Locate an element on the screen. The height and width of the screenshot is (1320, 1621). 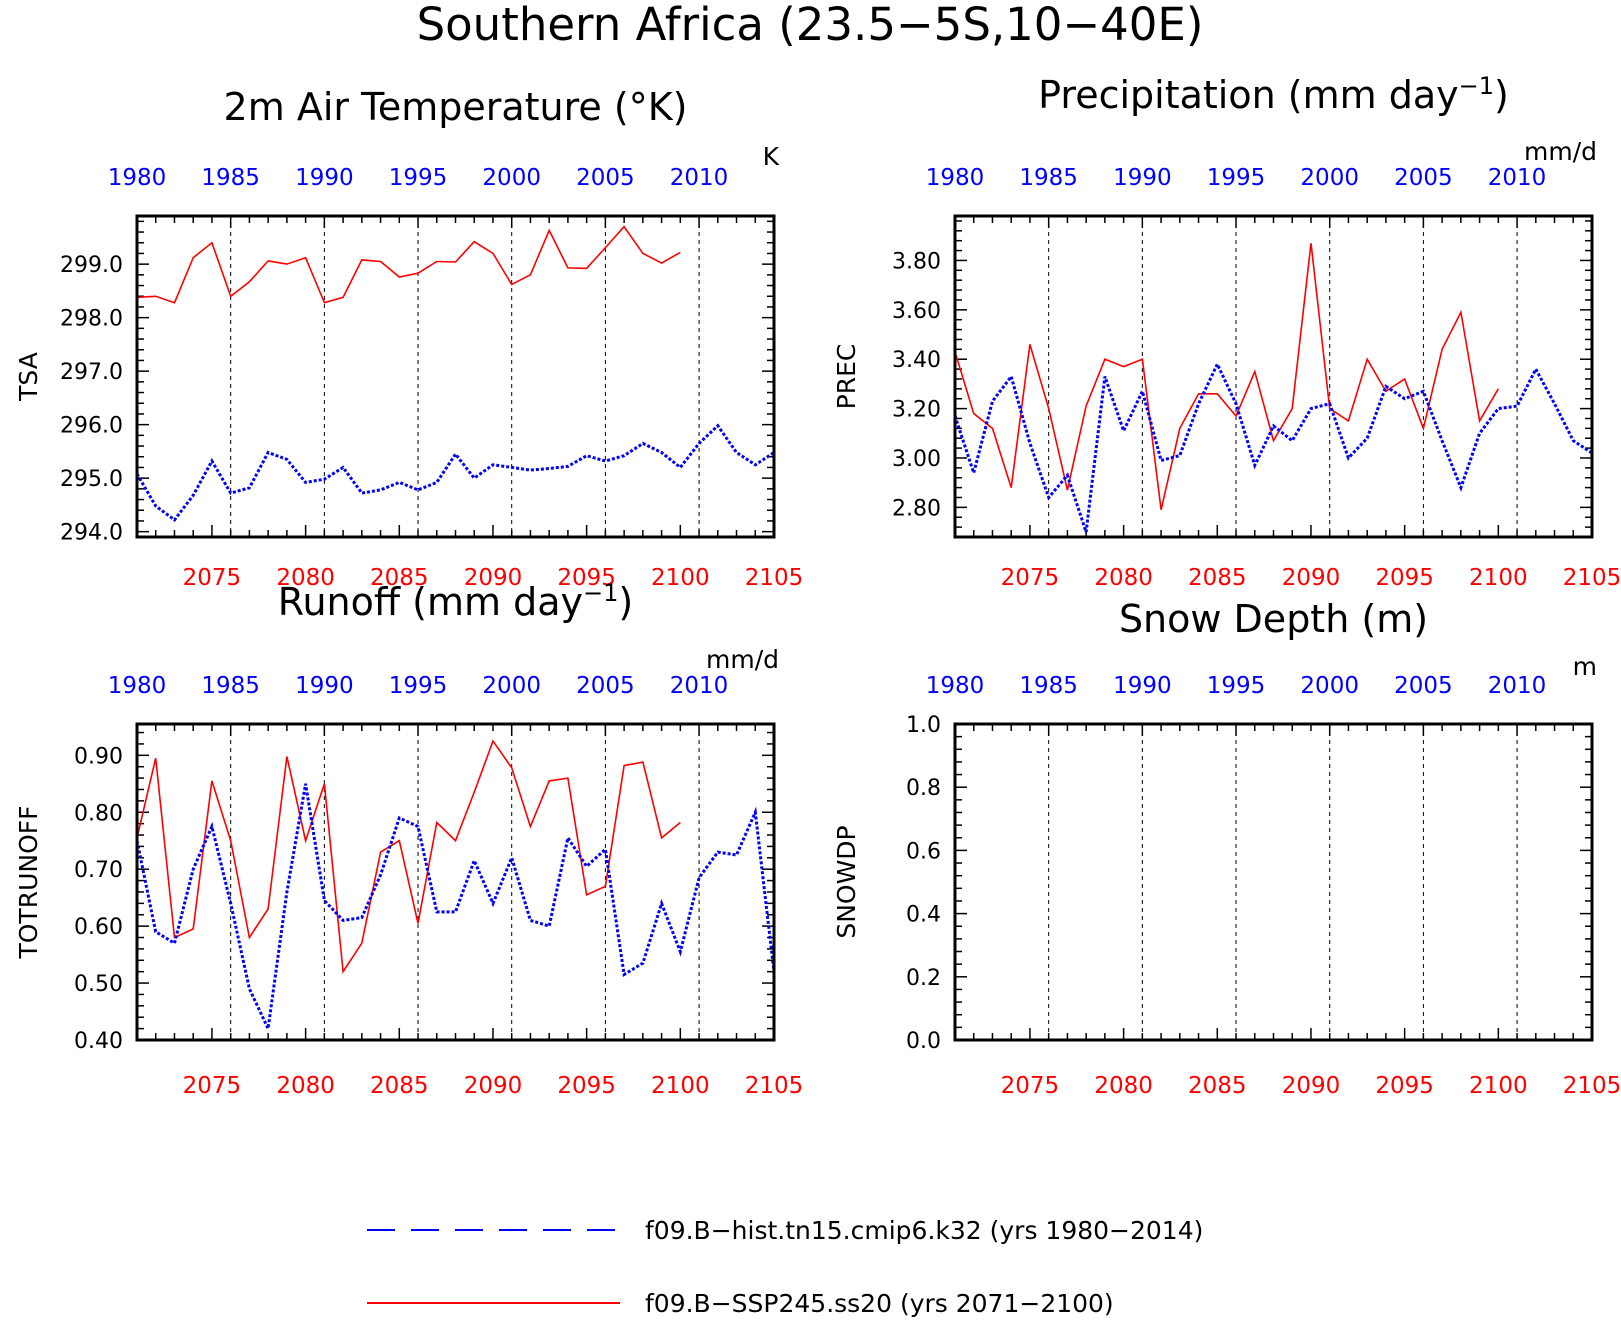
y-tick-label: 294.0 is located at coordinates (91, 533).